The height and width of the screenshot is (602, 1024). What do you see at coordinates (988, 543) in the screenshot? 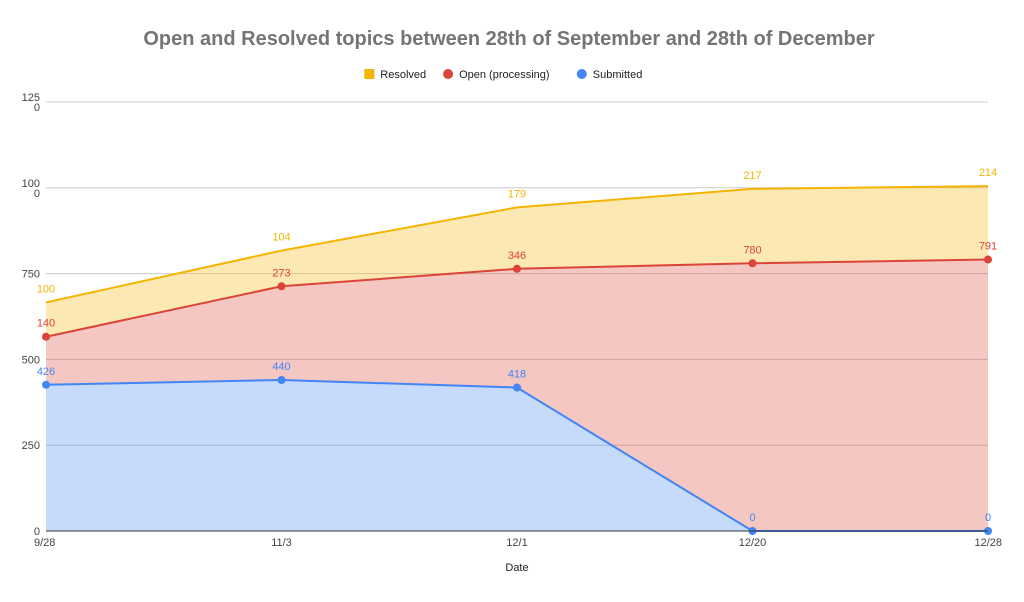
I see `x-tick-label: 12/28` at bounding box center [988, 543].